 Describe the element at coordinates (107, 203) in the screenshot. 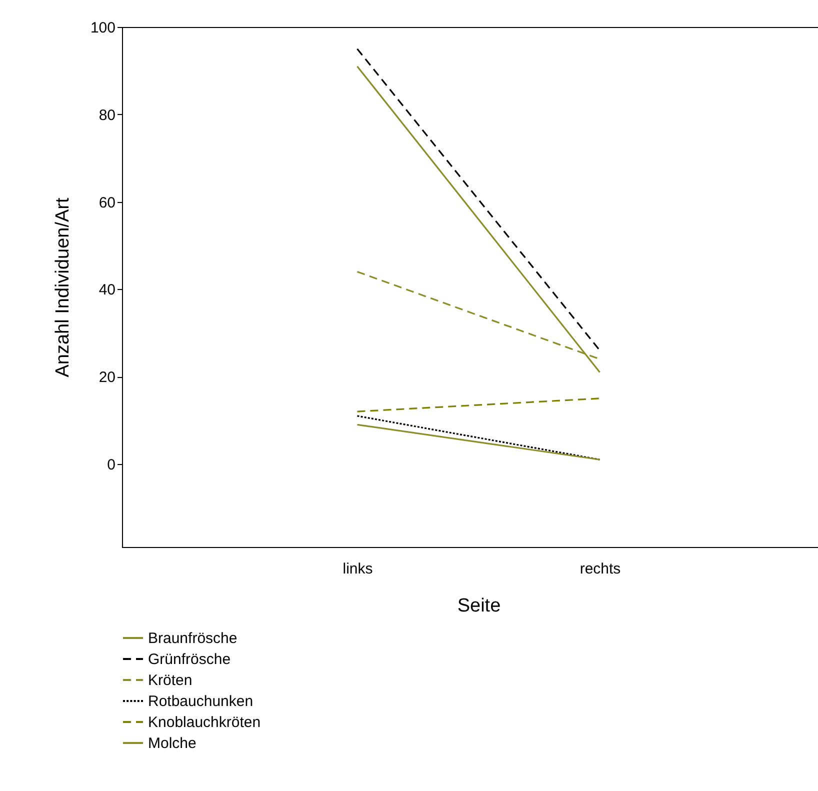

I see `y-tick-label: 60` at that location.